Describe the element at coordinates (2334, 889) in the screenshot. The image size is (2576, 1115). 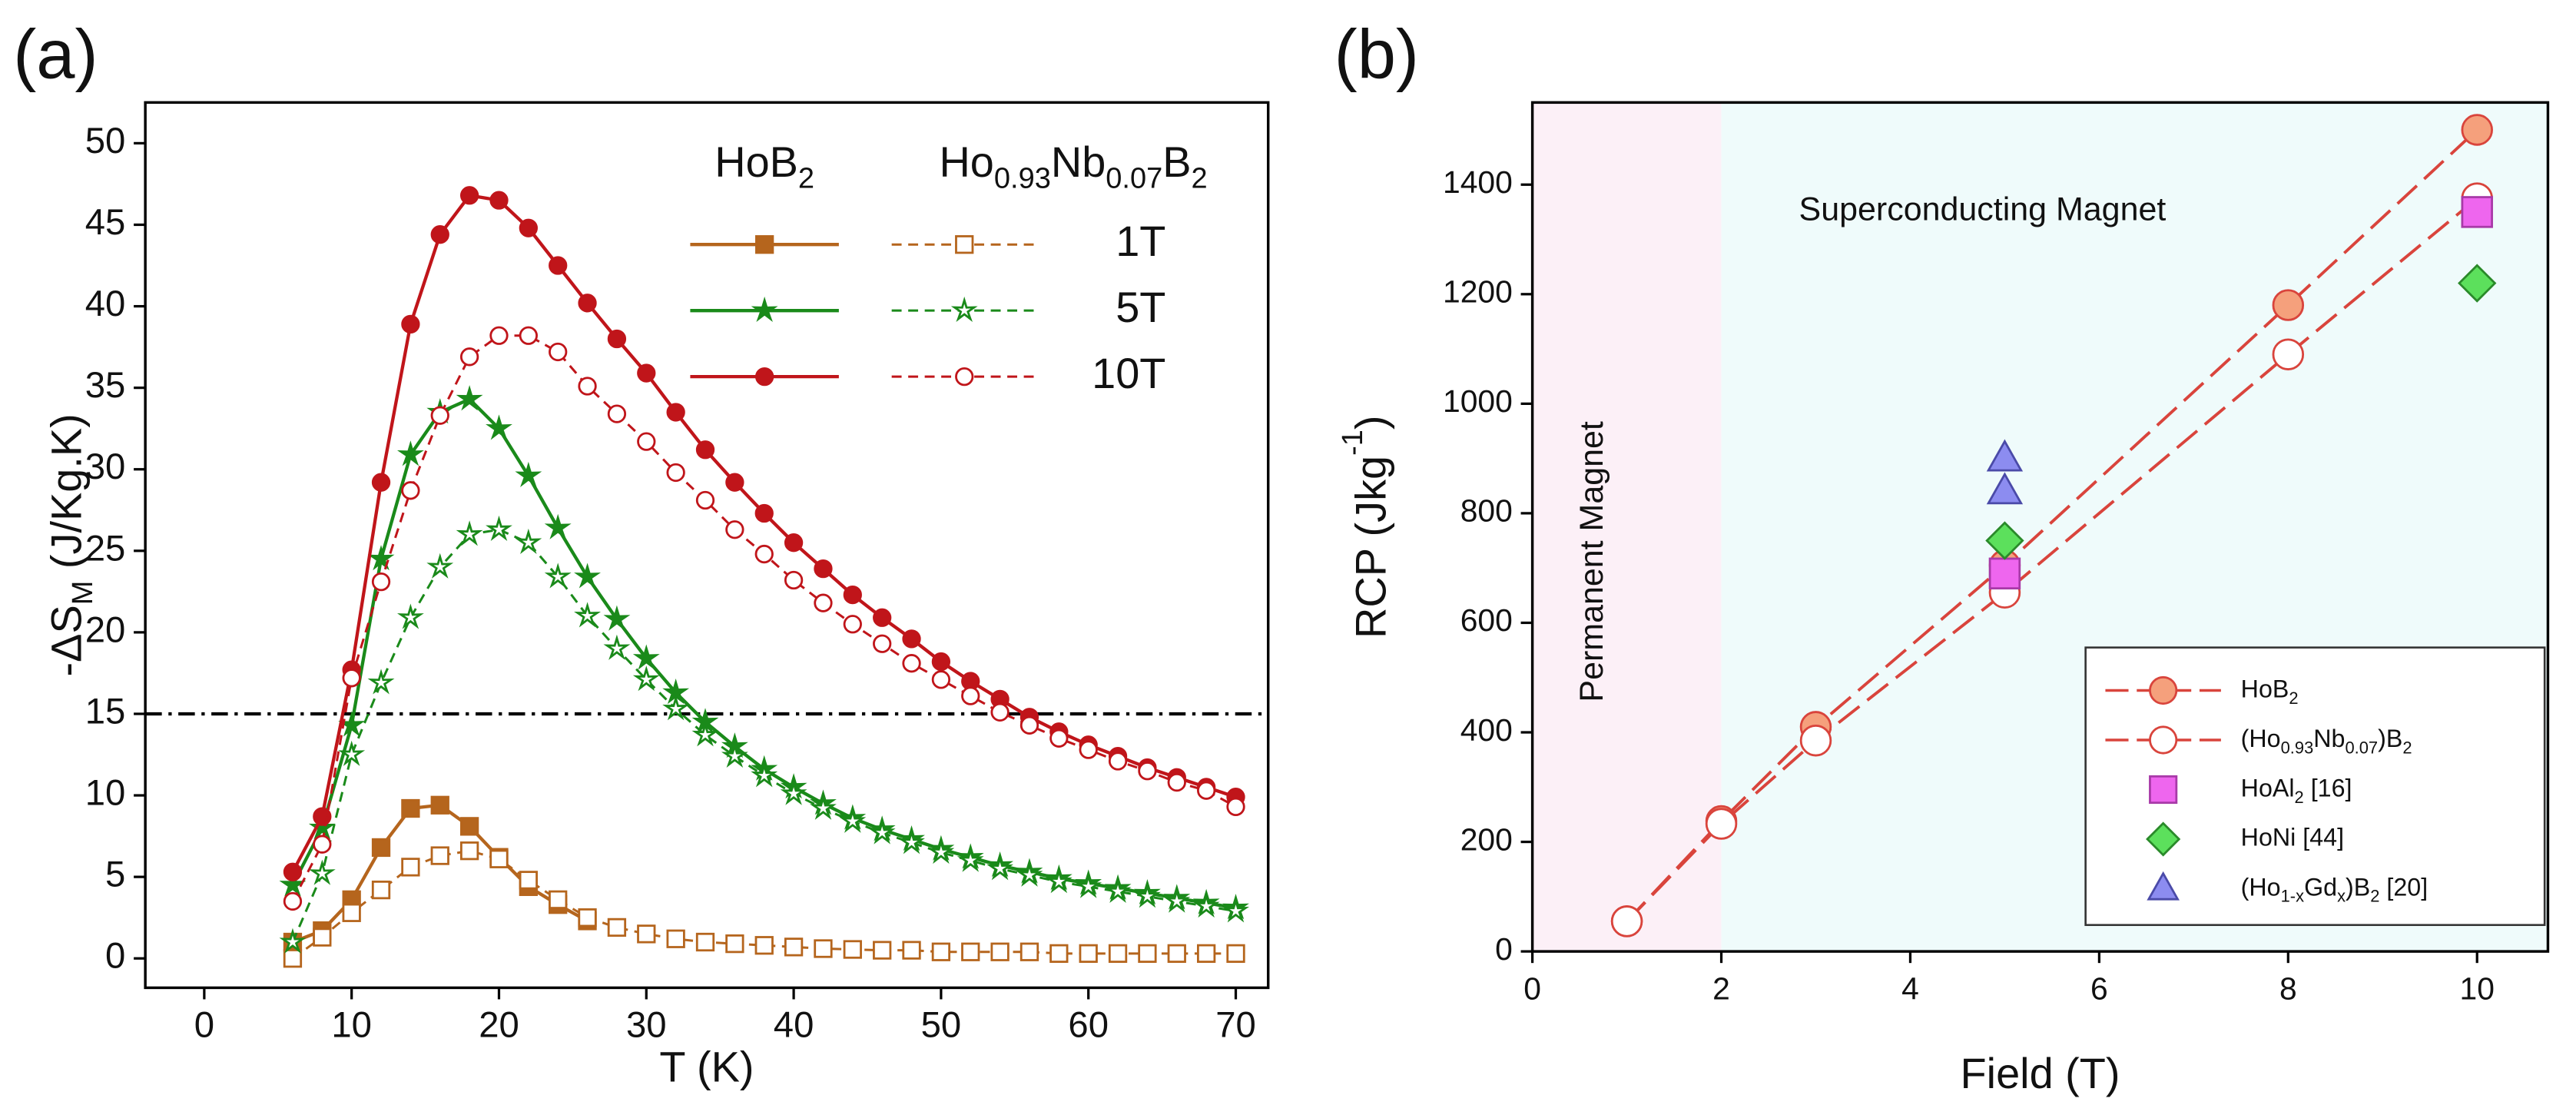
I see `legend-label: (Ho1-xGdx)B2 [20]` at that location.